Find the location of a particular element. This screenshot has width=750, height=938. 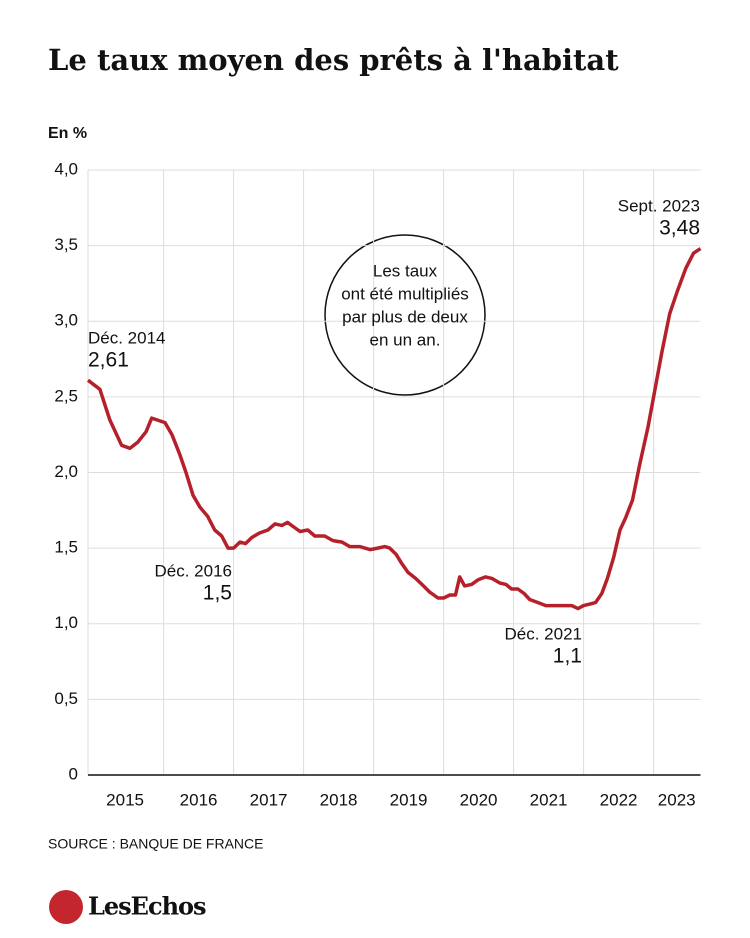

y-tick-label: 2,0 is located at coordinates (66, 471).